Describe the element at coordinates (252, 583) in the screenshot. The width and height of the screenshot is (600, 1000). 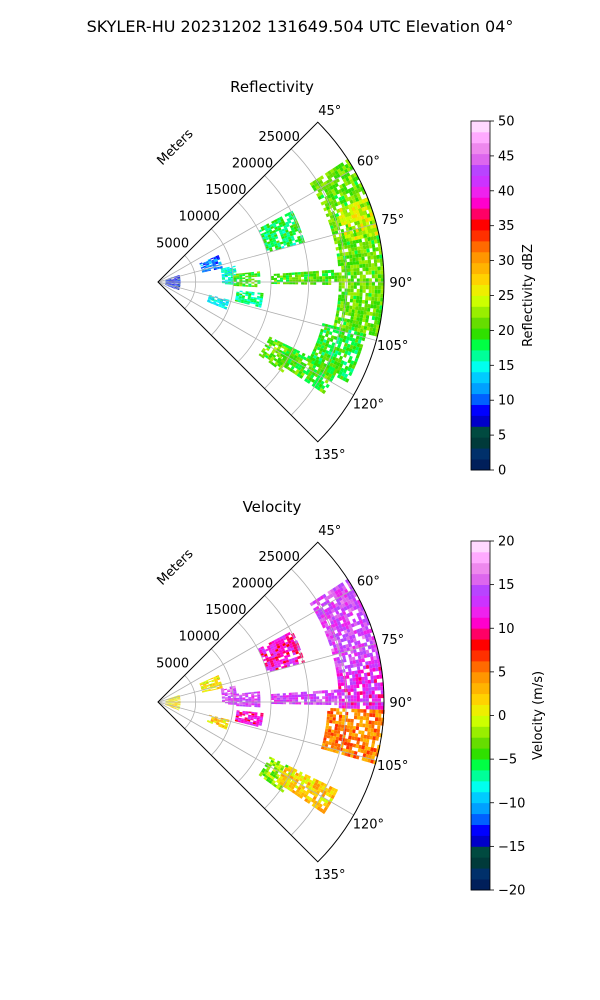
I see `range-tick-label: 20000` at that location.